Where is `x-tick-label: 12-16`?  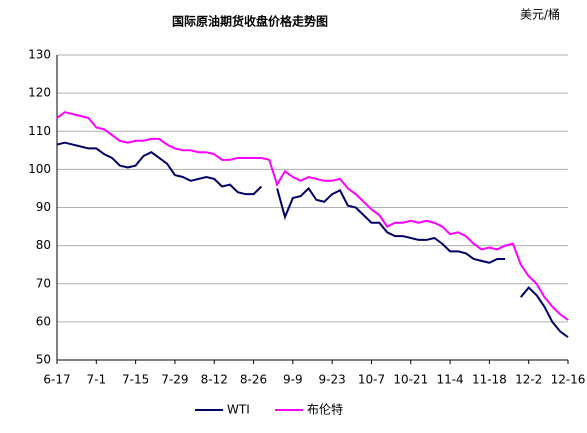
x-tick-label: 12-16 is located at coordinates (568, 380).